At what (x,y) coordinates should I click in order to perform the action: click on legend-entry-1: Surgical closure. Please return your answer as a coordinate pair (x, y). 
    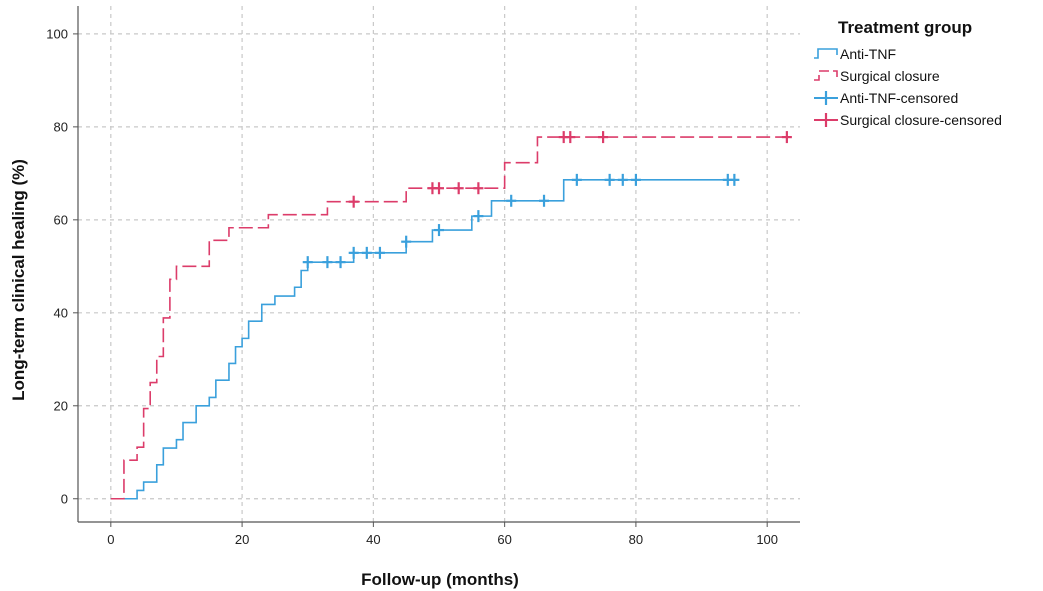
    Looking at the image, I should click on (877, 76).